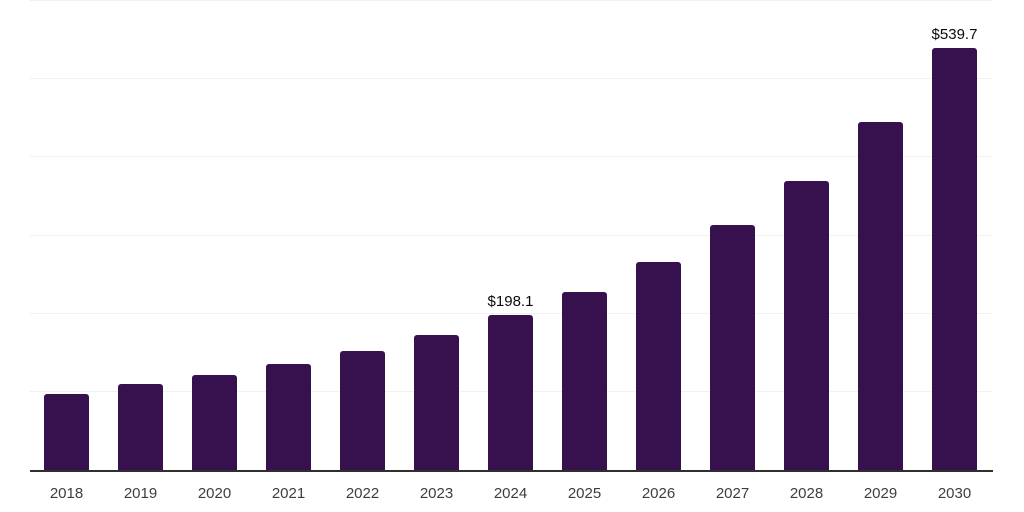  Describe the element at coordinates (66, 432) in the screenshot. I see `bar-2018` at that location.